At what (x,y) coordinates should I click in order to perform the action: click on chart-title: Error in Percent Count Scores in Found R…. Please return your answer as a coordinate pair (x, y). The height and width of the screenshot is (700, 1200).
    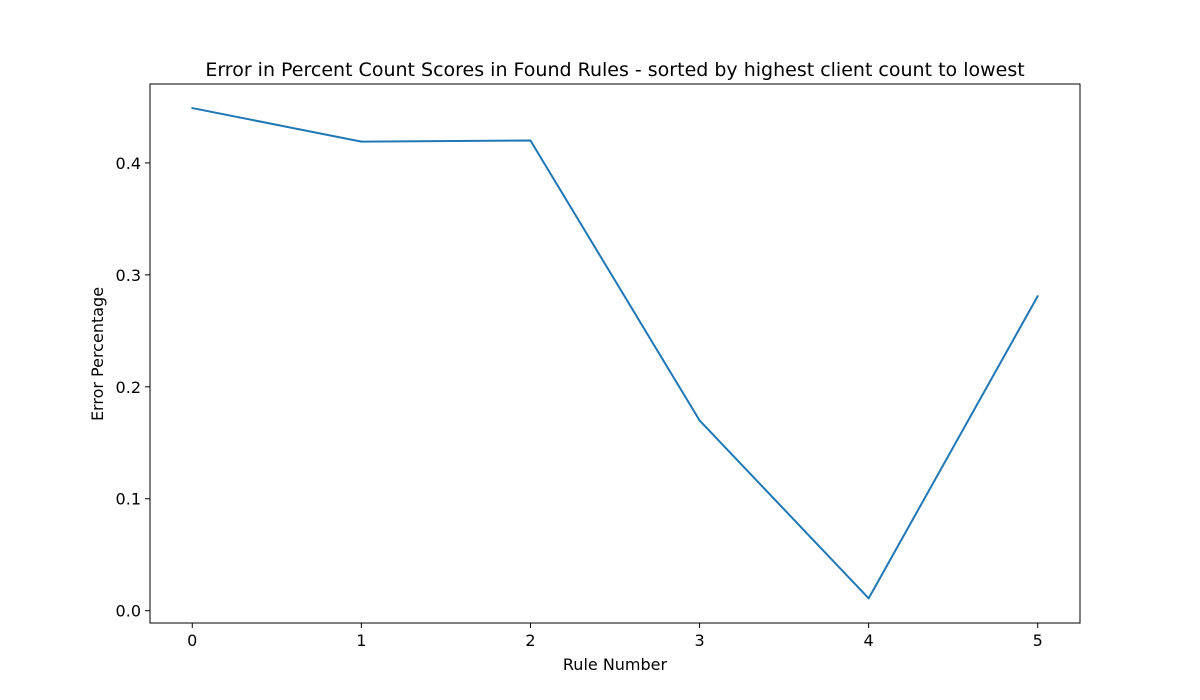
    Looking at the image, I should click on (614, 70).